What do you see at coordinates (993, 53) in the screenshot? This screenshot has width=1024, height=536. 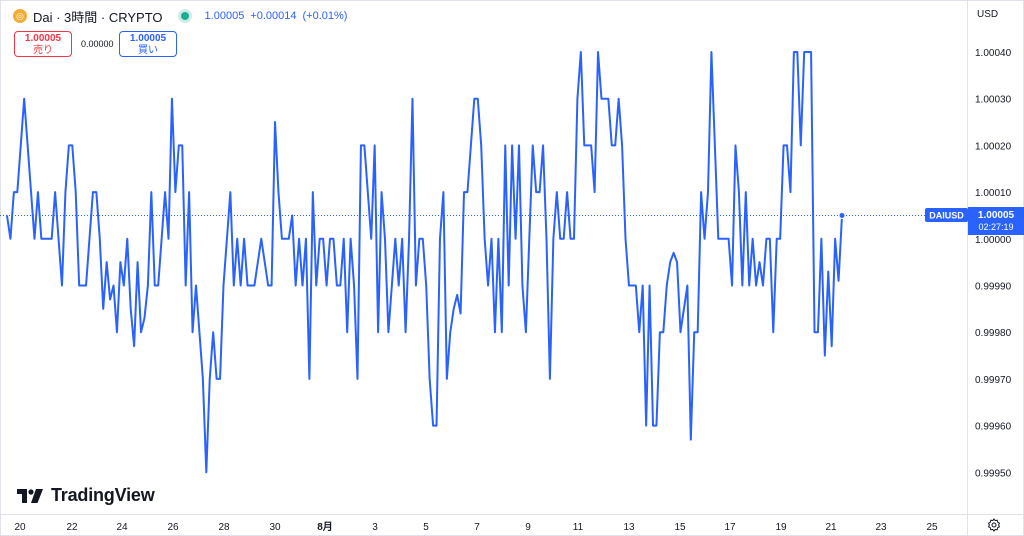 I see `y-tick-label: 1.00040` at bounding box center [993, 53].